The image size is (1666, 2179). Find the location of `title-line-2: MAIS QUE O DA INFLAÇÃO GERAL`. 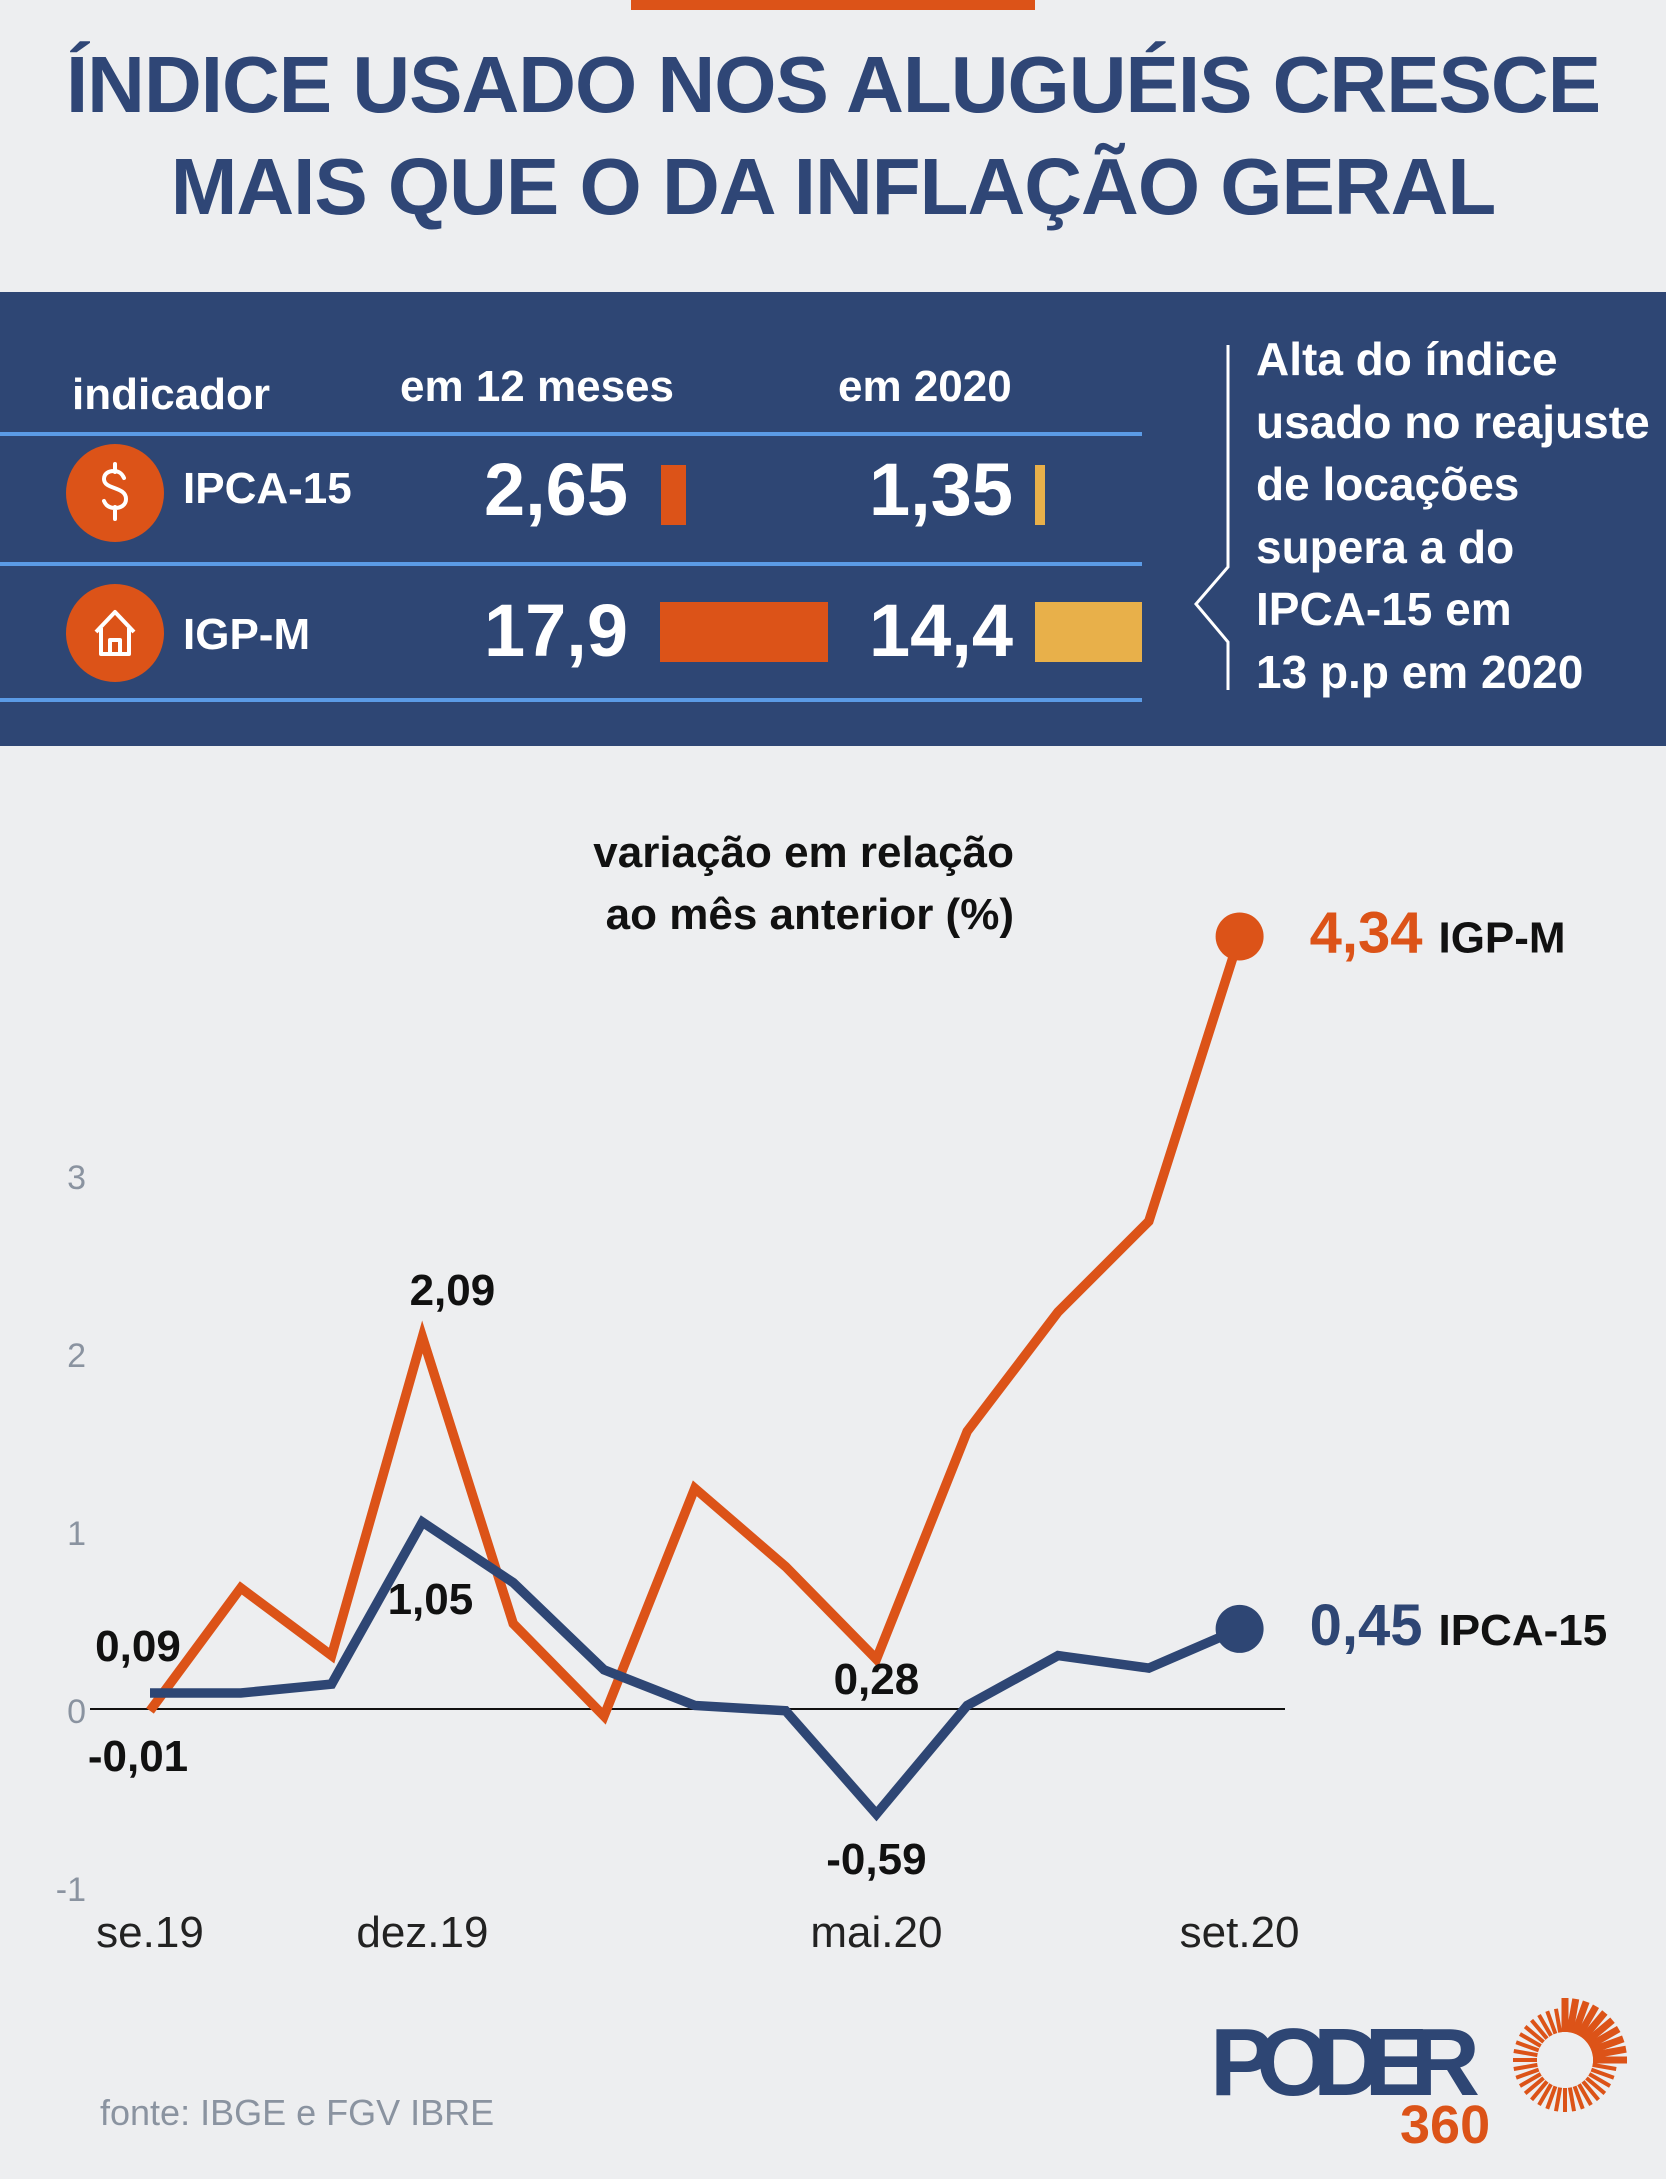

title-line-2: MAIS QUE O DA INFLAÇÃO GERAL is located at coordinates (833, 186).